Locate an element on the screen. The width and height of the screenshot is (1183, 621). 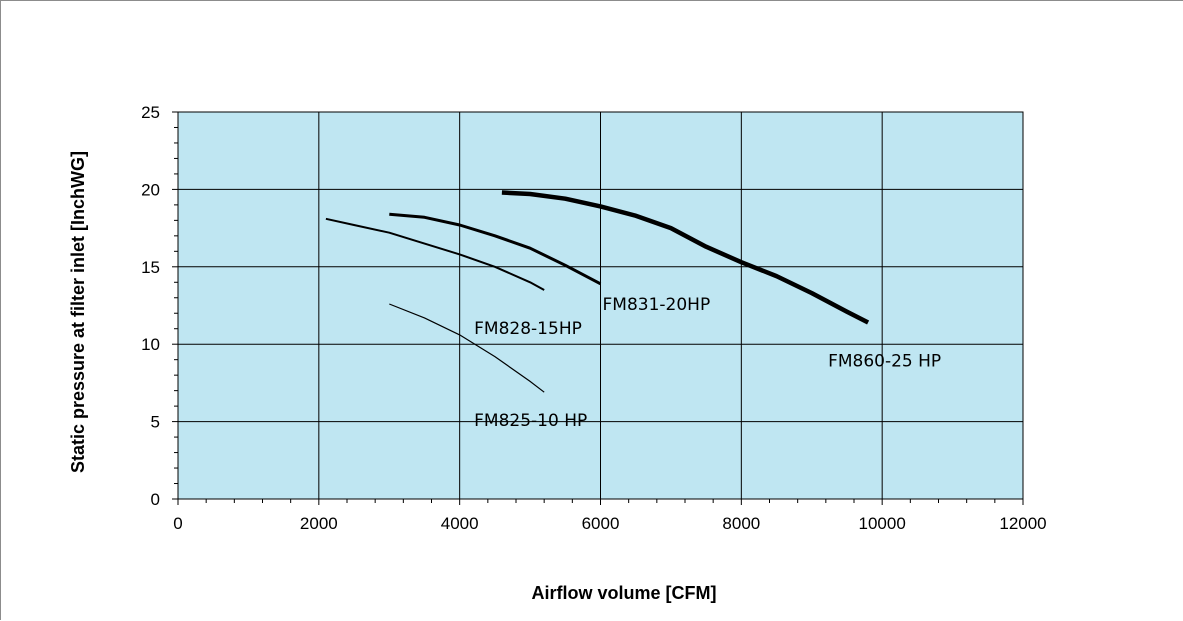
x-tick-label: 8000 is located at coordinates (741, 523).